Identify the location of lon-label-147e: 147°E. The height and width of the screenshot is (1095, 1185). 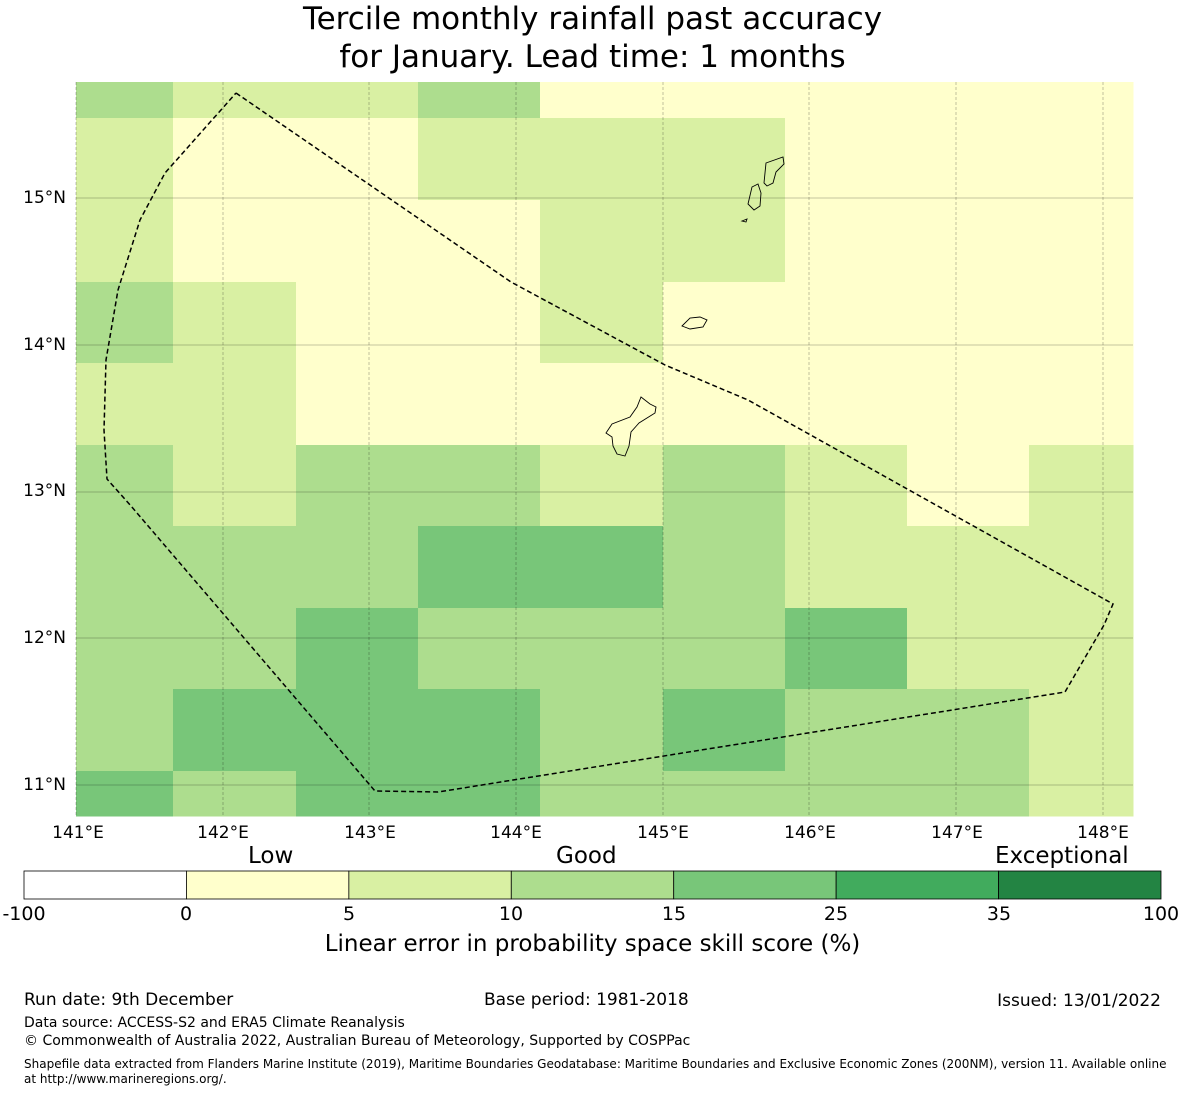
(957, 833).